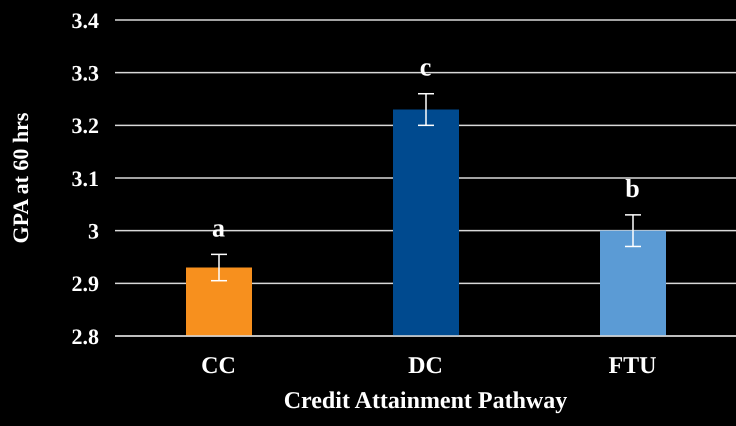 The height and width of the screenshot is (426, 736). I want to click on y-tick-label: 3, so click(93, 231).